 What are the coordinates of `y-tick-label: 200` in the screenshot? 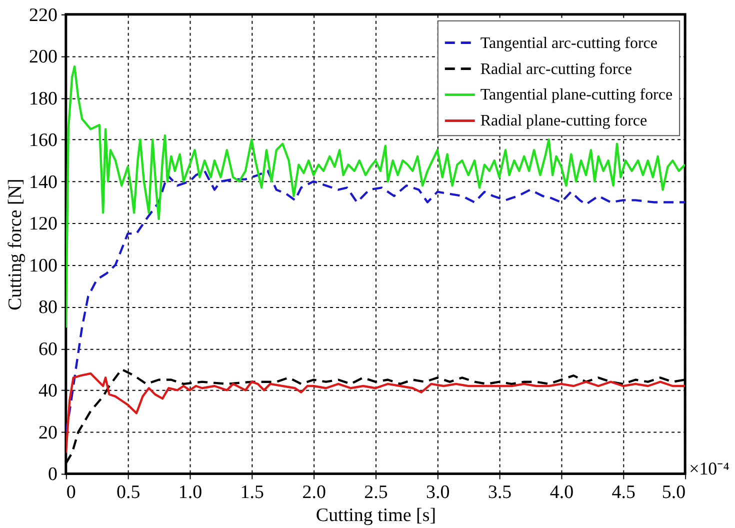 It's located at (43, 57).